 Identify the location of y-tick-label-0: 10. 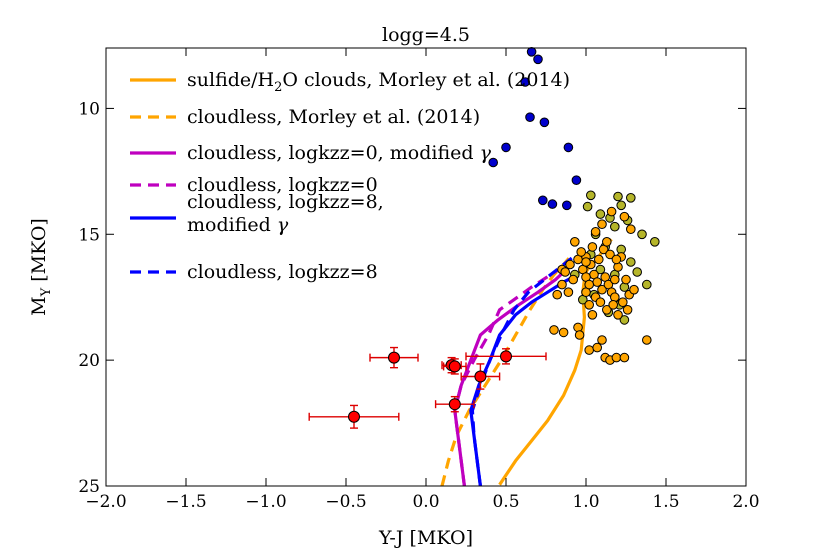
(89, 109).